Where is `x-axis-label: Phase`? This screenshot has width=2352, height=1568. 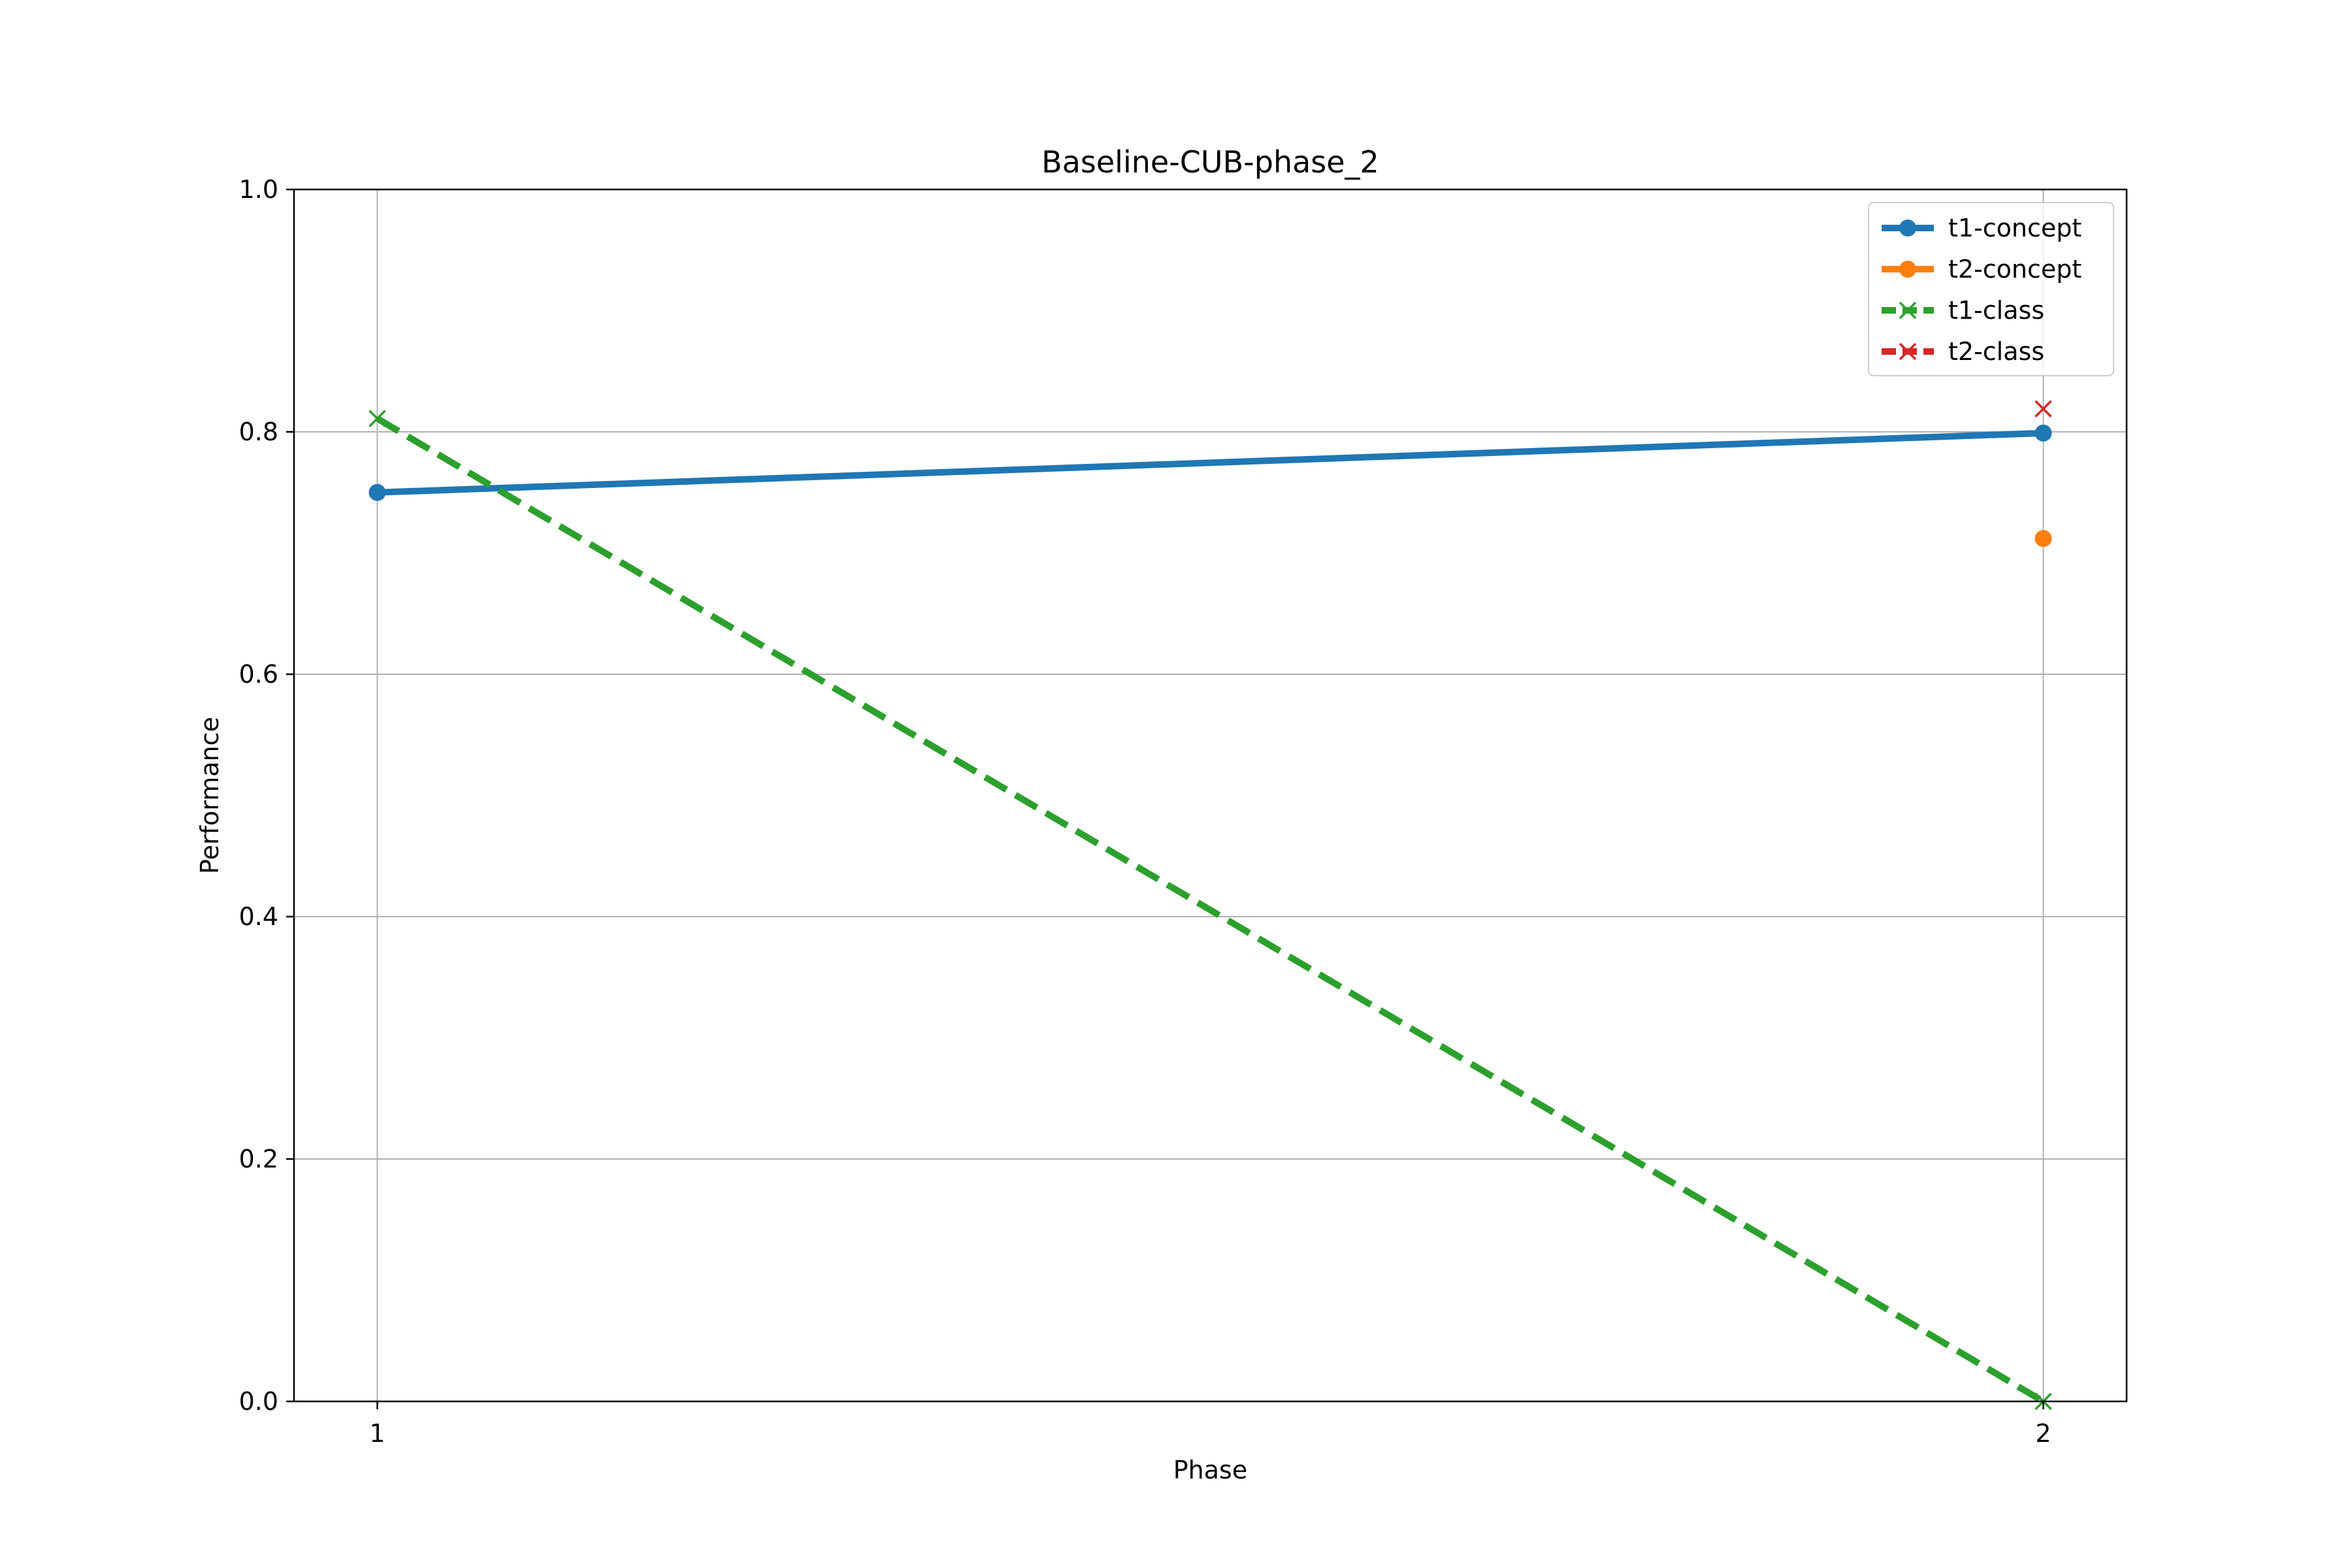 x-axis-label: Phase is located at coordinates (1210, 1470).